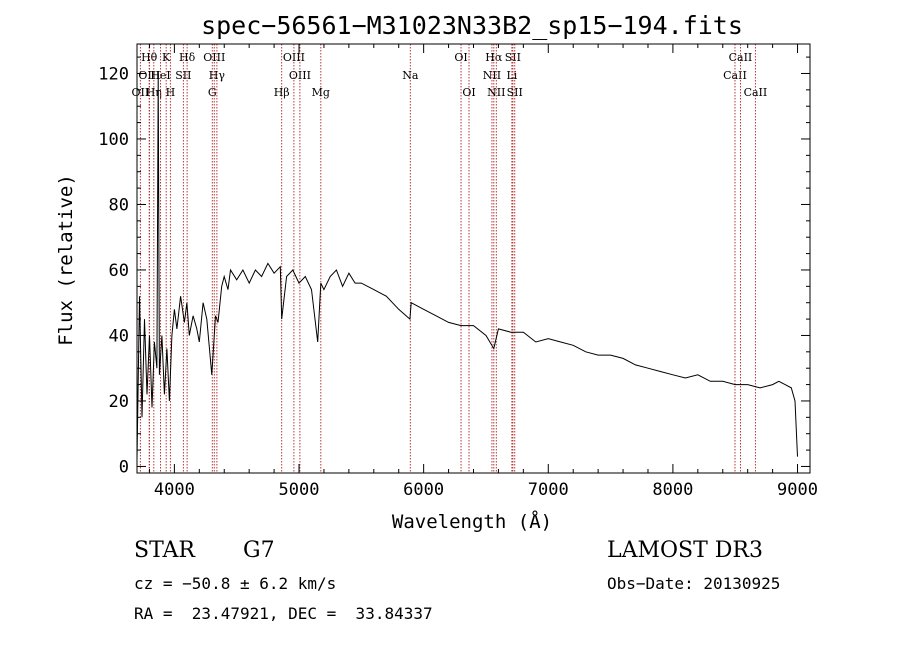 This screenshot has height=649, width=900. Describe the element at coordinates (410, 75) in the screenshot. I see `line-marker-label: Na` at that location.